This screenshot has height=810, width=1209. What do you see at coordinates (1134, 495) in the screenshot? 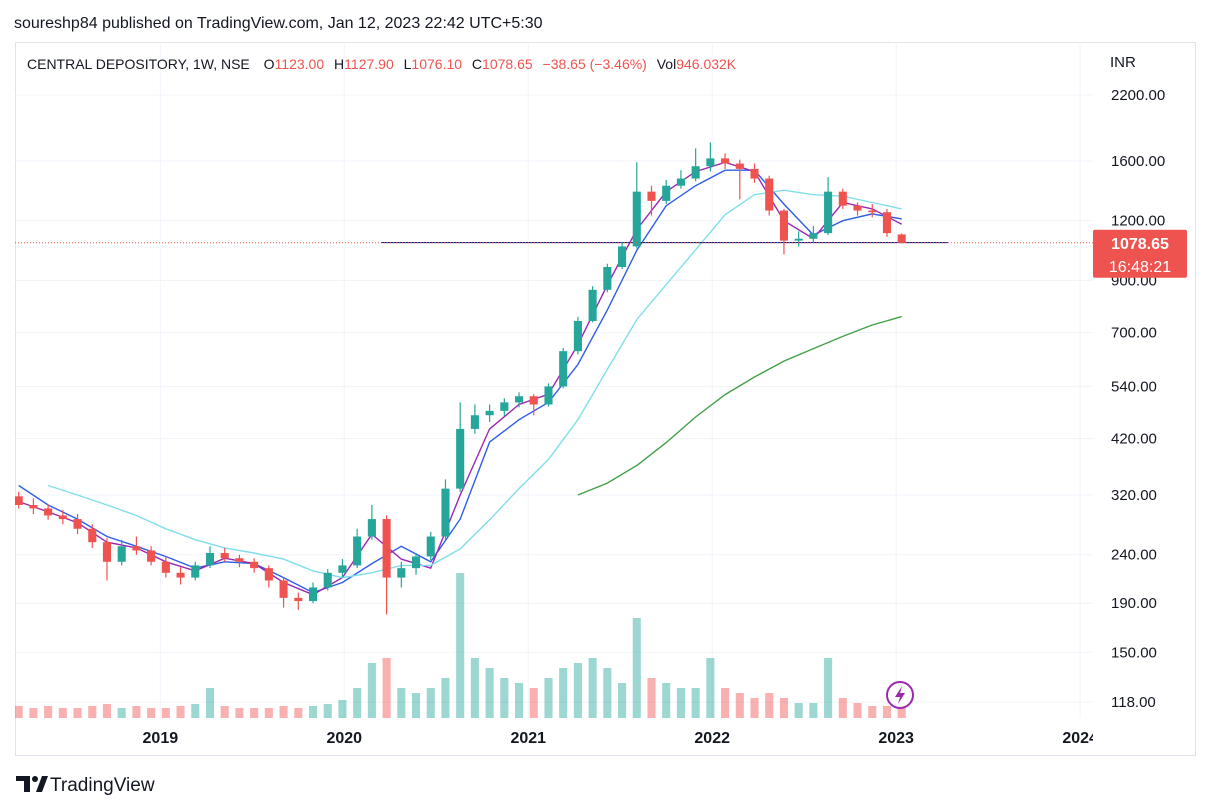
I see `y-tick-label: 320.00` at bounding box center [1134, 495].